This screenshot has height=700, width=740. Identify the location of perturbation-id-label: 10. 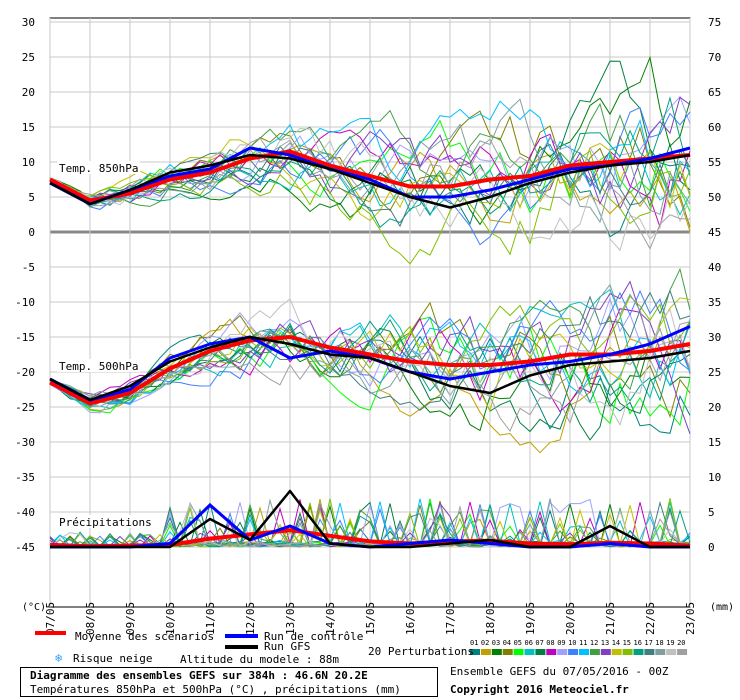
(572, 643).